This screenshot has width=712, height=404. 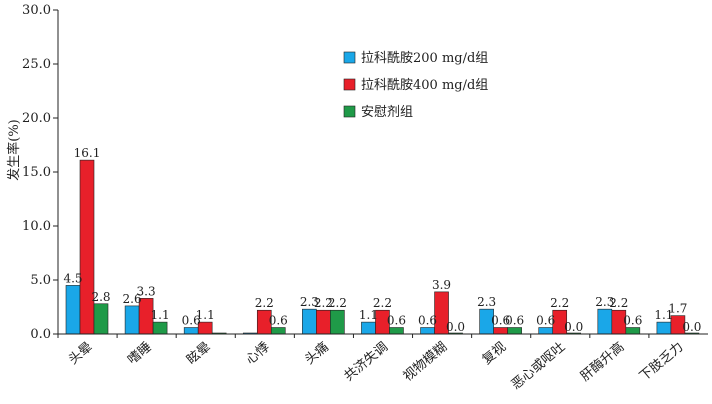 I want to click on legend-label: 安慰剂组, so click(x=387, y=112).